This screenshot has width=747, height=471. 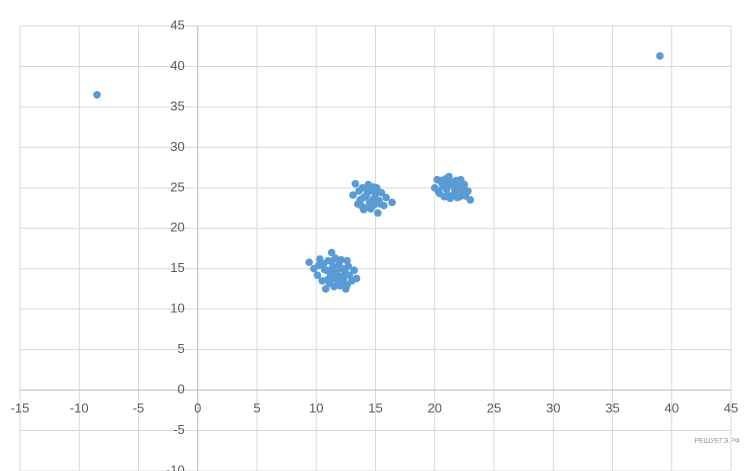 I want to click on y-tick-label: -10, so click(x=175, y=466).